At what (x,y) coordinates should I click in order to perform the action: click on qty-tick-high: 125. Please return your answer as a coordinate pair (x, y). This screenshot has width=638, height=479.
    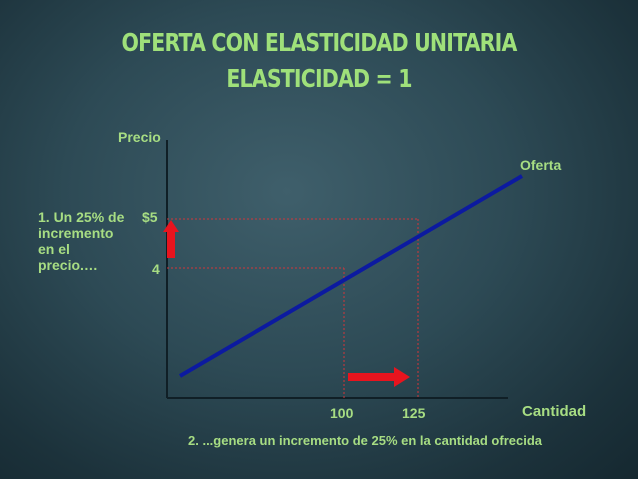
    Looking at the image, I should click on (414, 413).